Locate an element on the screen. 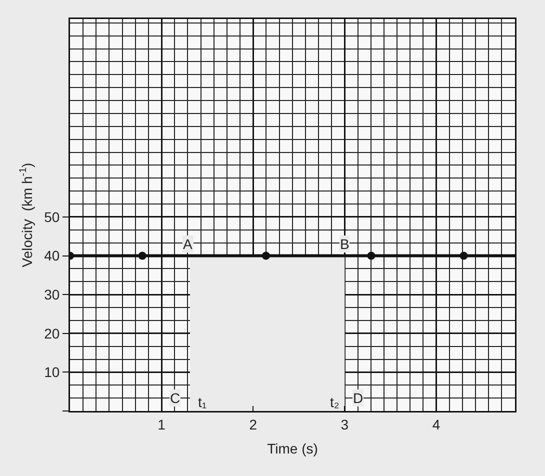 This screenshot has width=545, height=476. annotation: B is located at coordinates (345, 244).